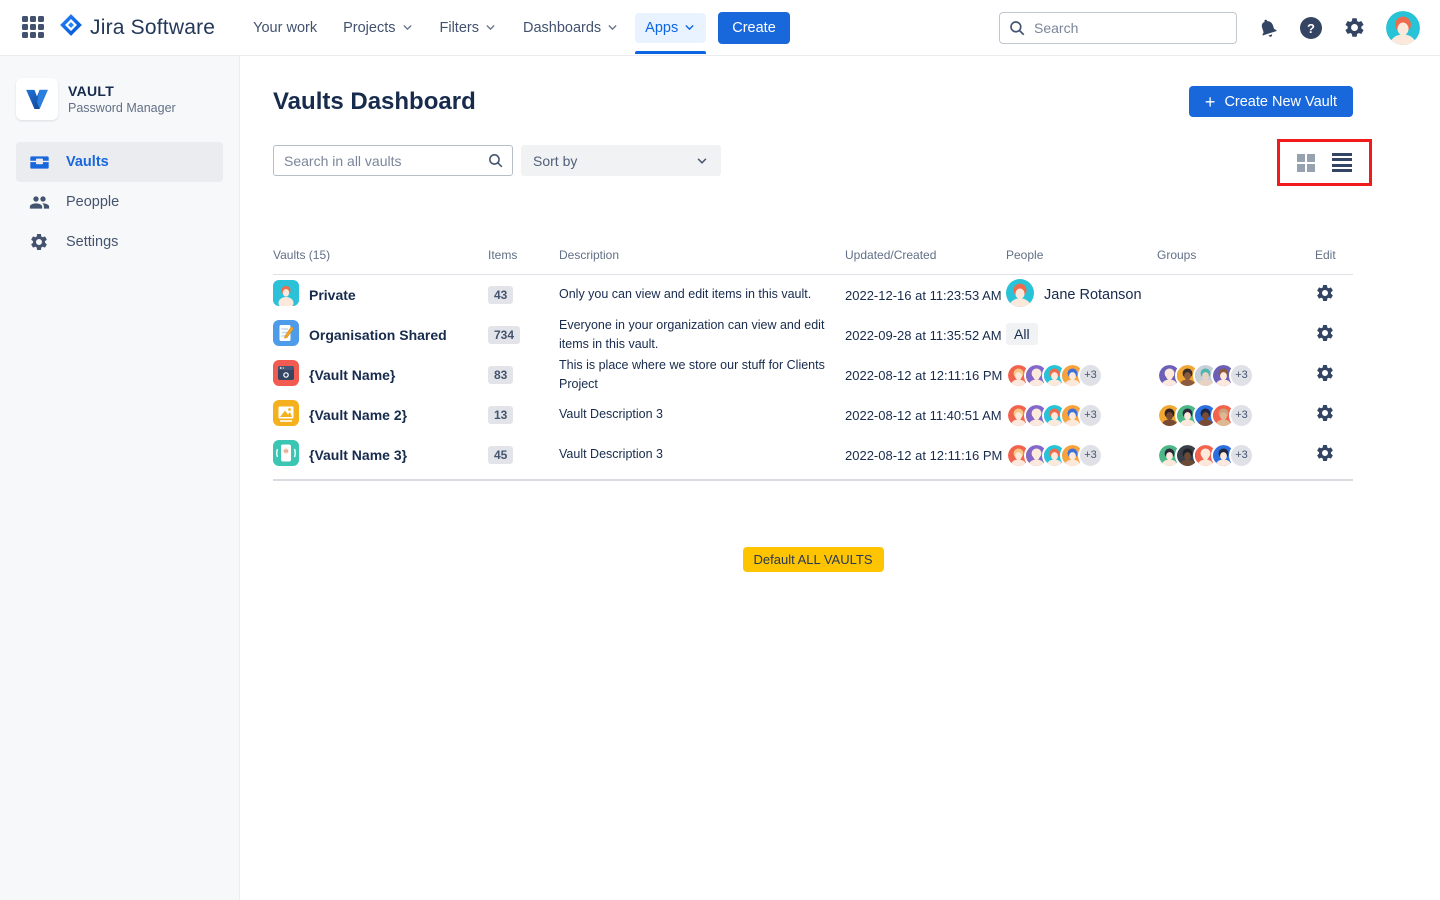 The width and height of the screenshot is (1440, 900). I want to click on page-title: Vaults Dashboard, so click(374, 101).